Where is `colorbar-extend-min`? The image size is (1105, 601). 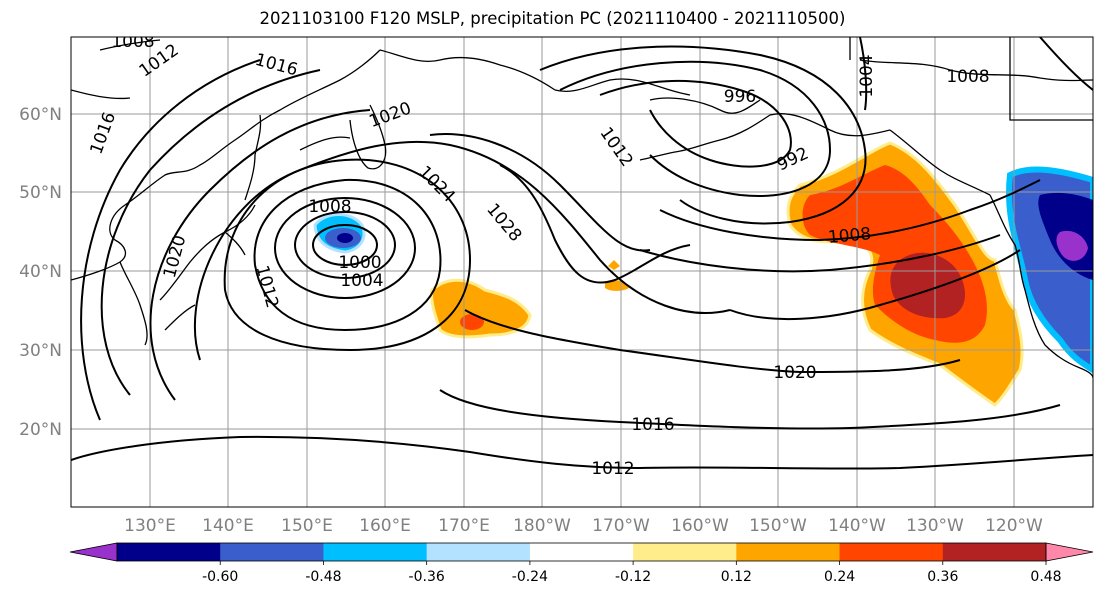 colorbar-extend-min is located at coordinates (93, 552).